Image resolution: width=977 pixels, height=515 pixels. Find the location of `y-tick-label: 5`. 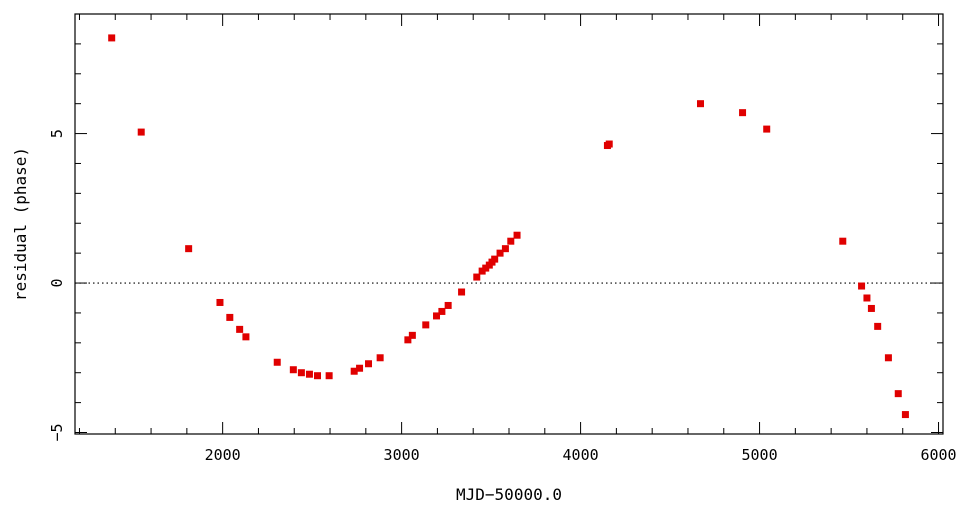

y-tick-label: 5 is located at coordinates (57, 133).